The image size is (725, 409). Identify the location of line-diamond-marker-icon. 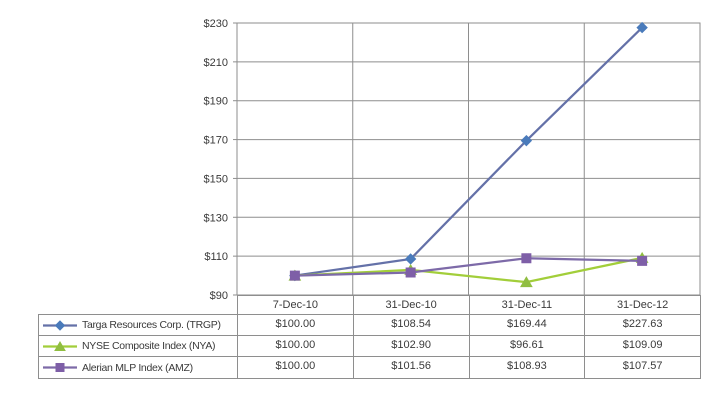
(60, 325).